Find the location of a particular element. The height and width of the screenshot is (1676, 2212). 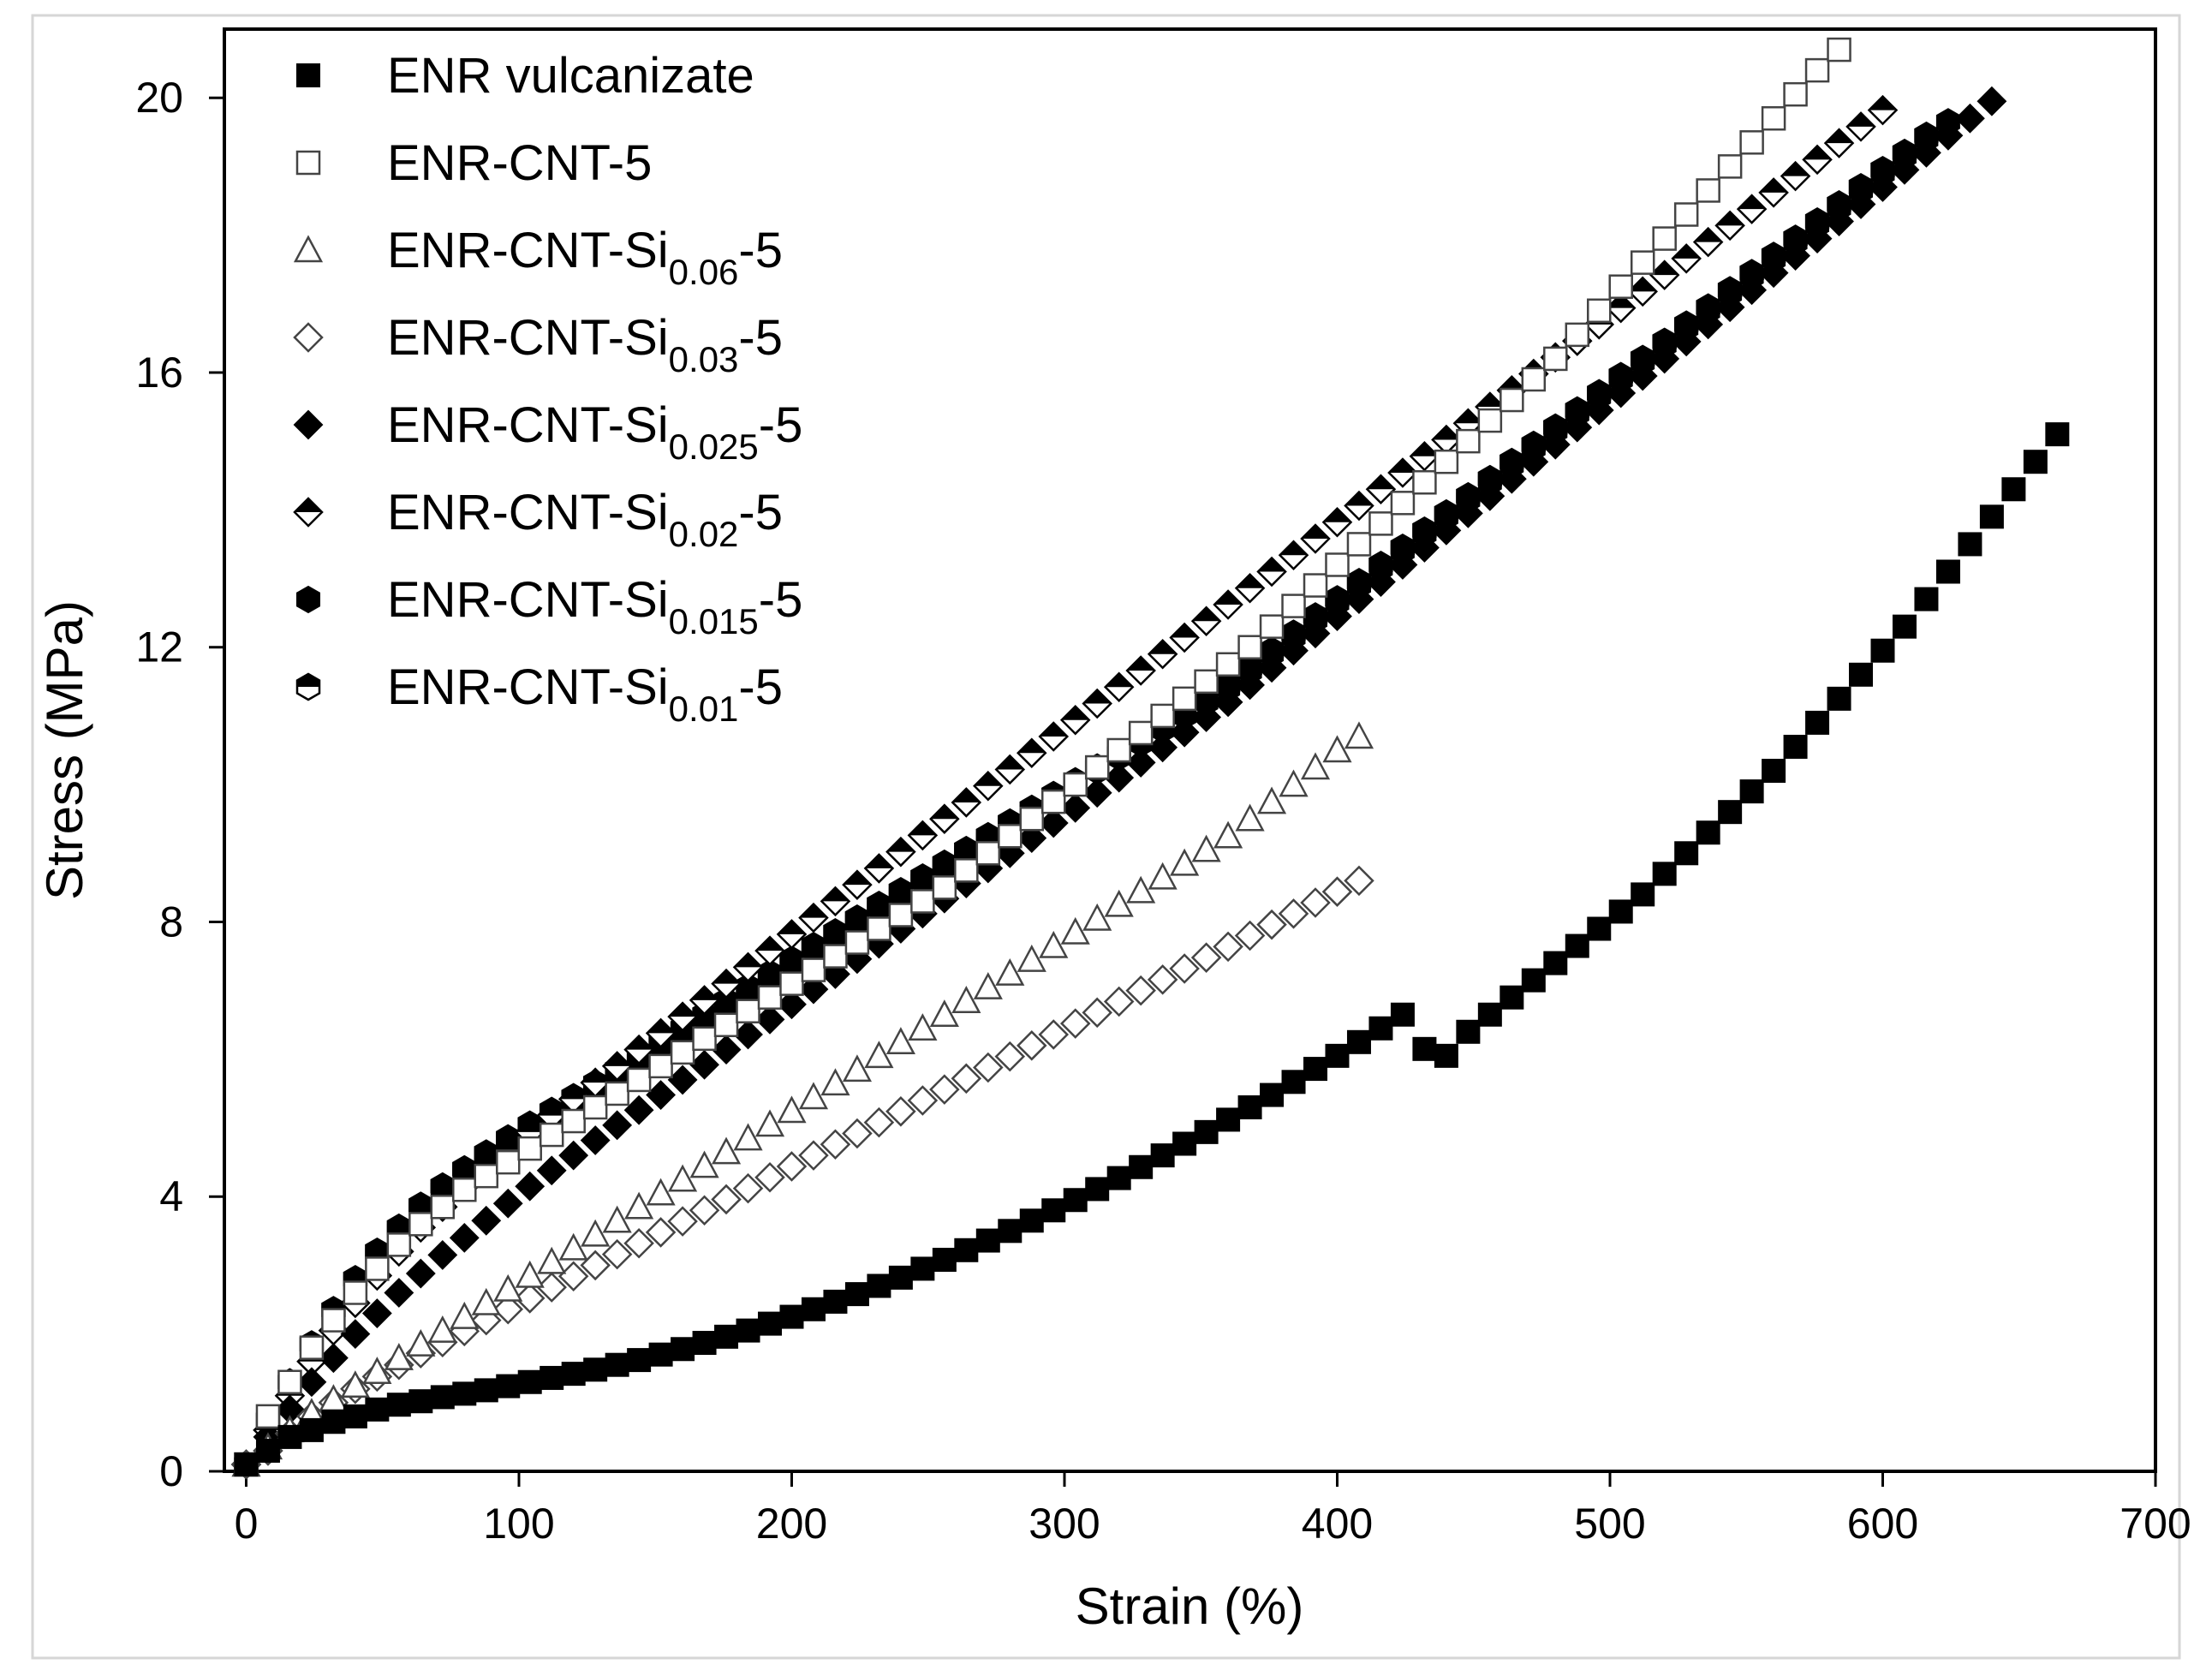

legend-label: ENR vulcanizate is located at coordinates (570, 76).